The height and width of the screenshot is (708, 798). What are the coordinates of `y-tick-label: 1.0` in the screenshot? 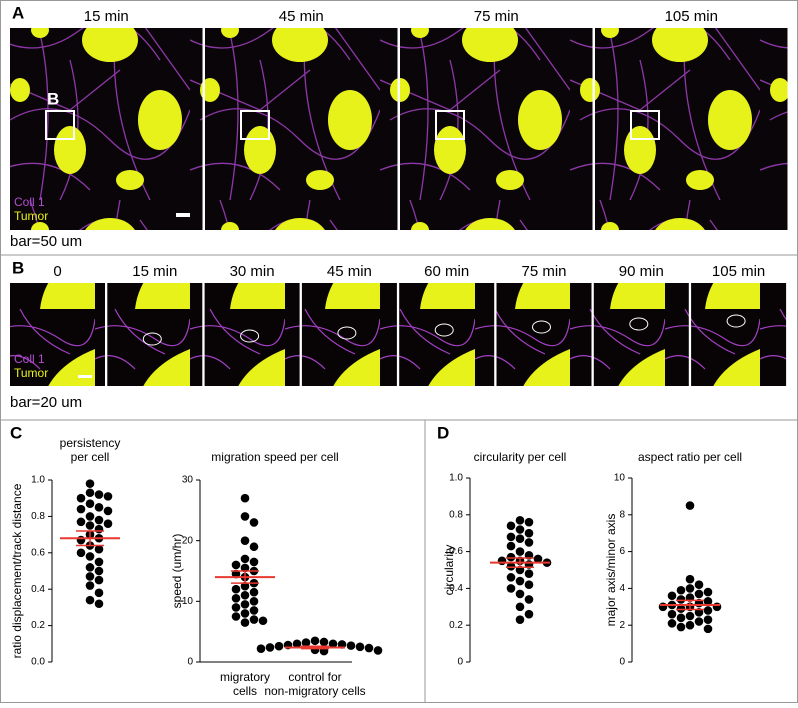 It's located at (456, 478).